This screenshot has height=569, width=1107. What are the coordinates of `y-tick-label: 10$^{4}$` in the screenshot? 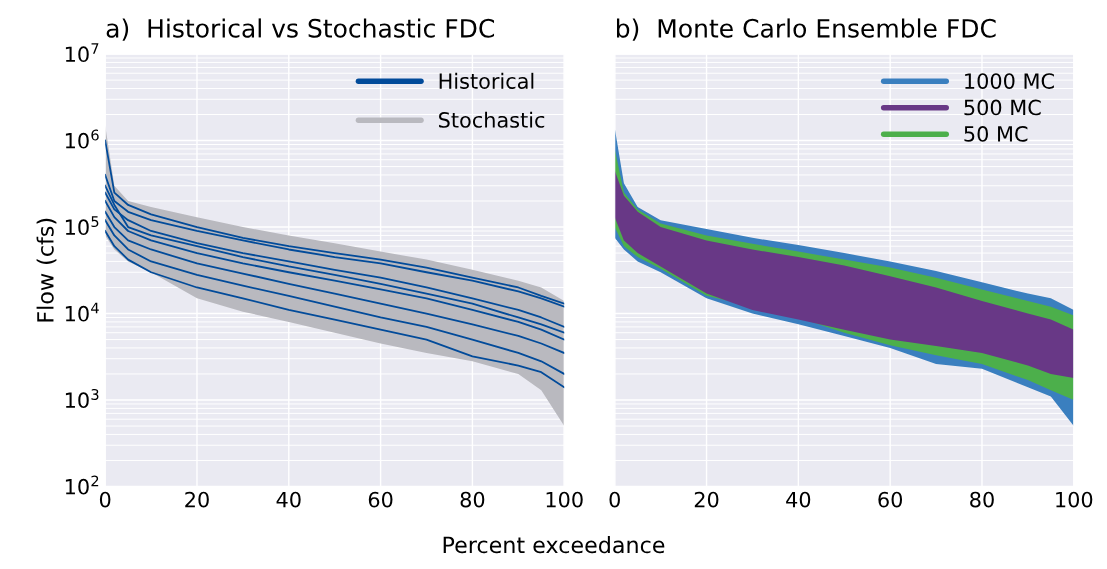 It's located at (82, 312).